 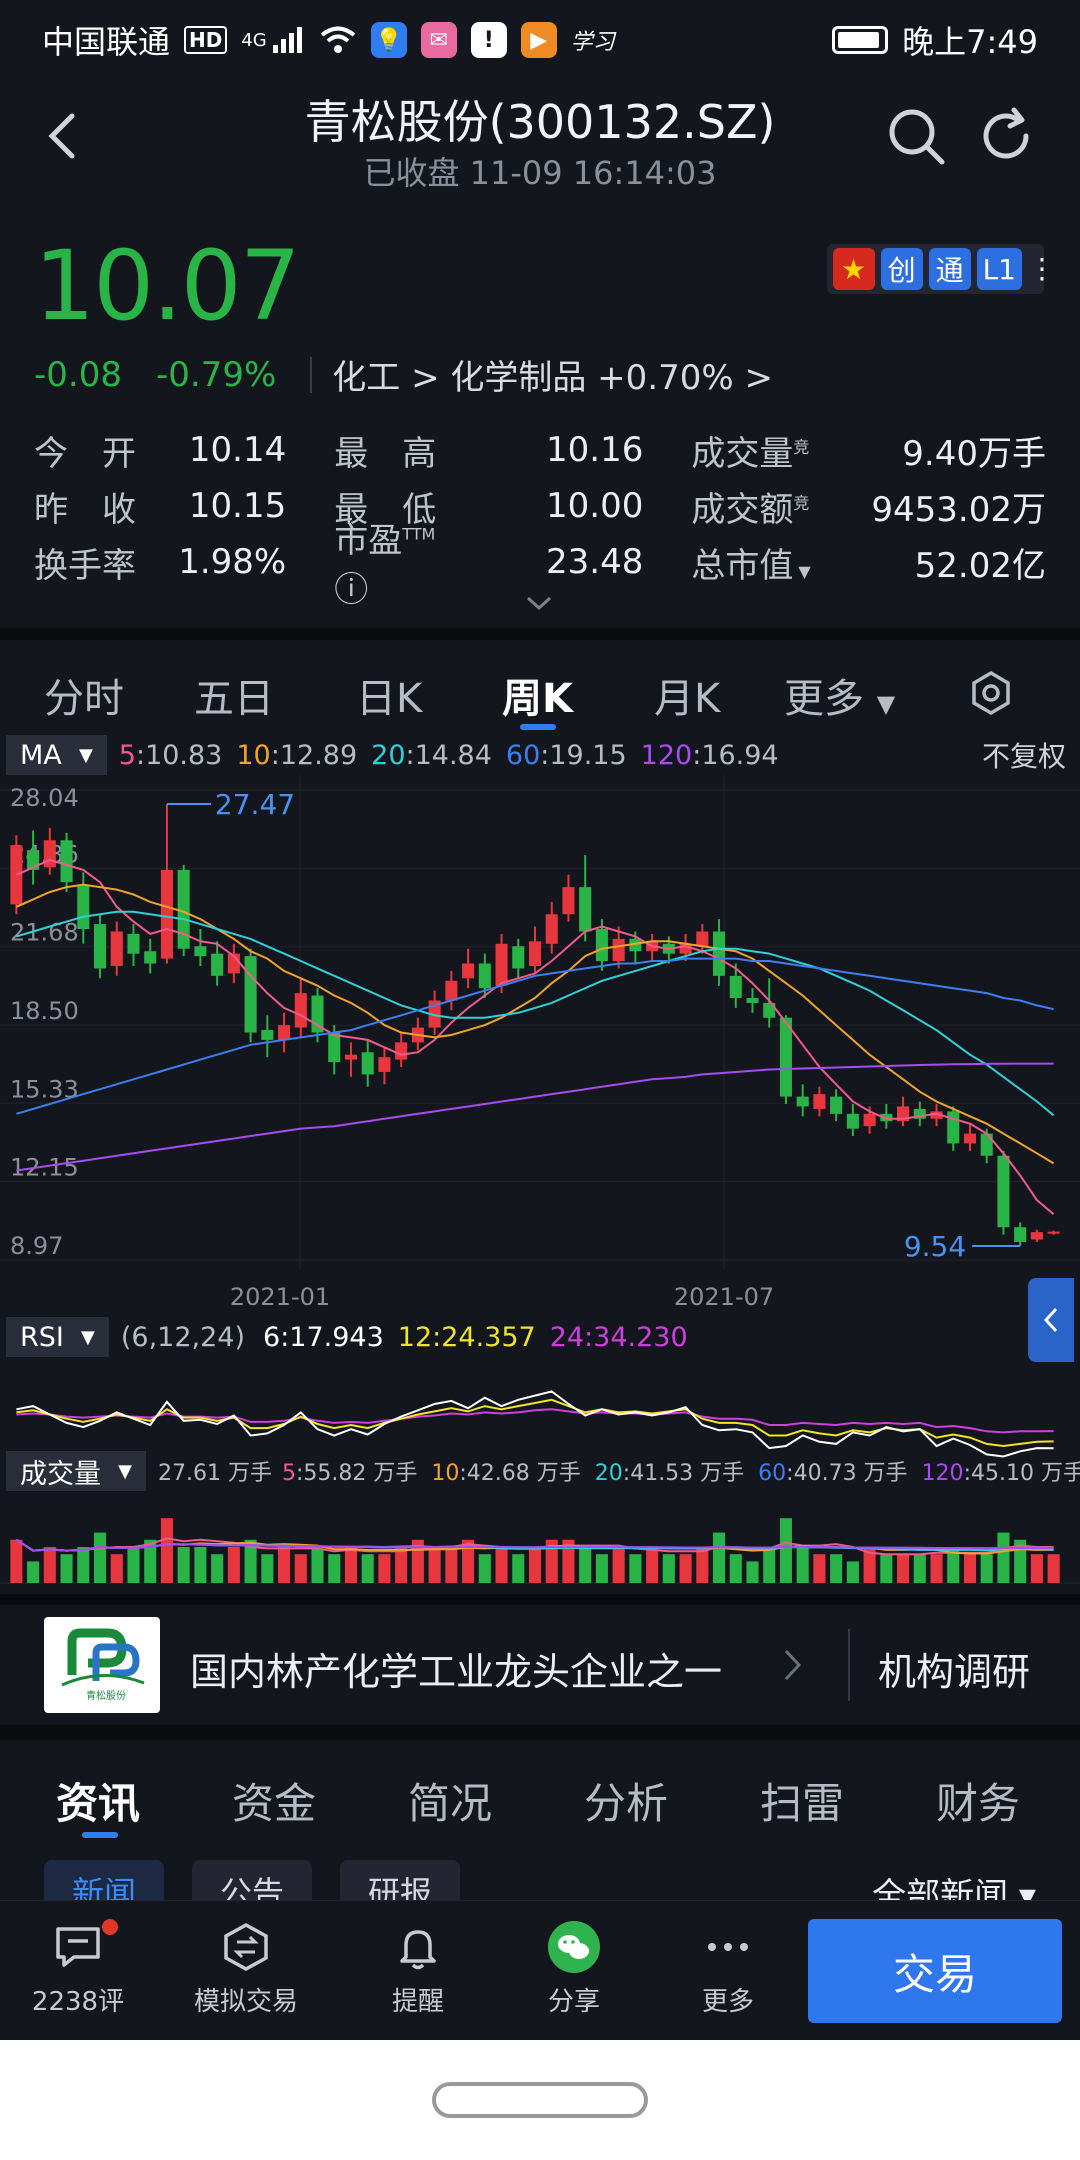 What do you see at coordinates (66, 136) in the screenshot?
I see `back-icon` at bounding box center [66, 136].